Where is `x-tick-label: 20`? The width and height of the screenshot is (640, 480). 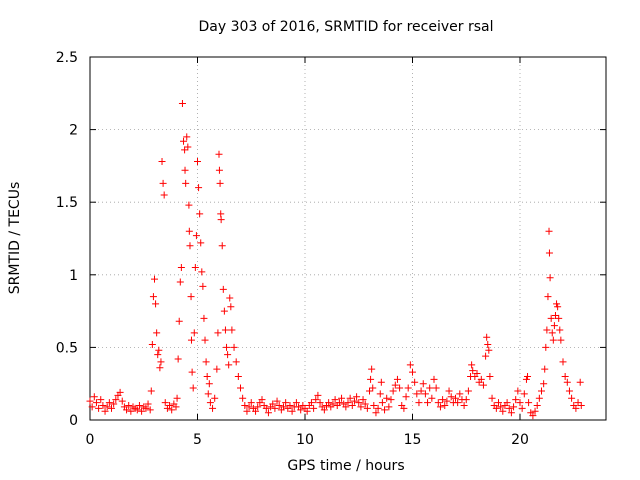 x-tick-label: 20 is located at coordinates (520, 440).